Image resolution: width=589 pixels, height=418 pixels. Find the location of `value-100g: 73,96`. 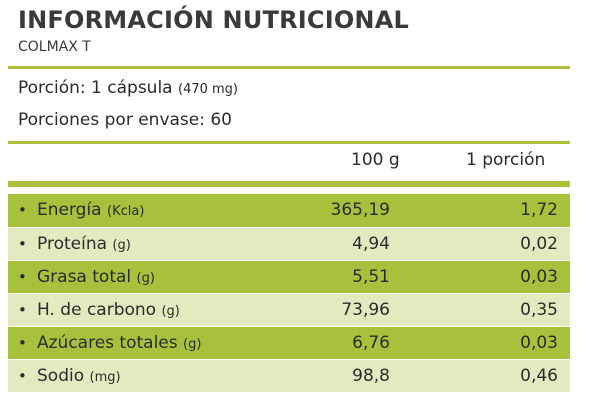

value-100g: 73,96 is located at coordinates (365, 310).